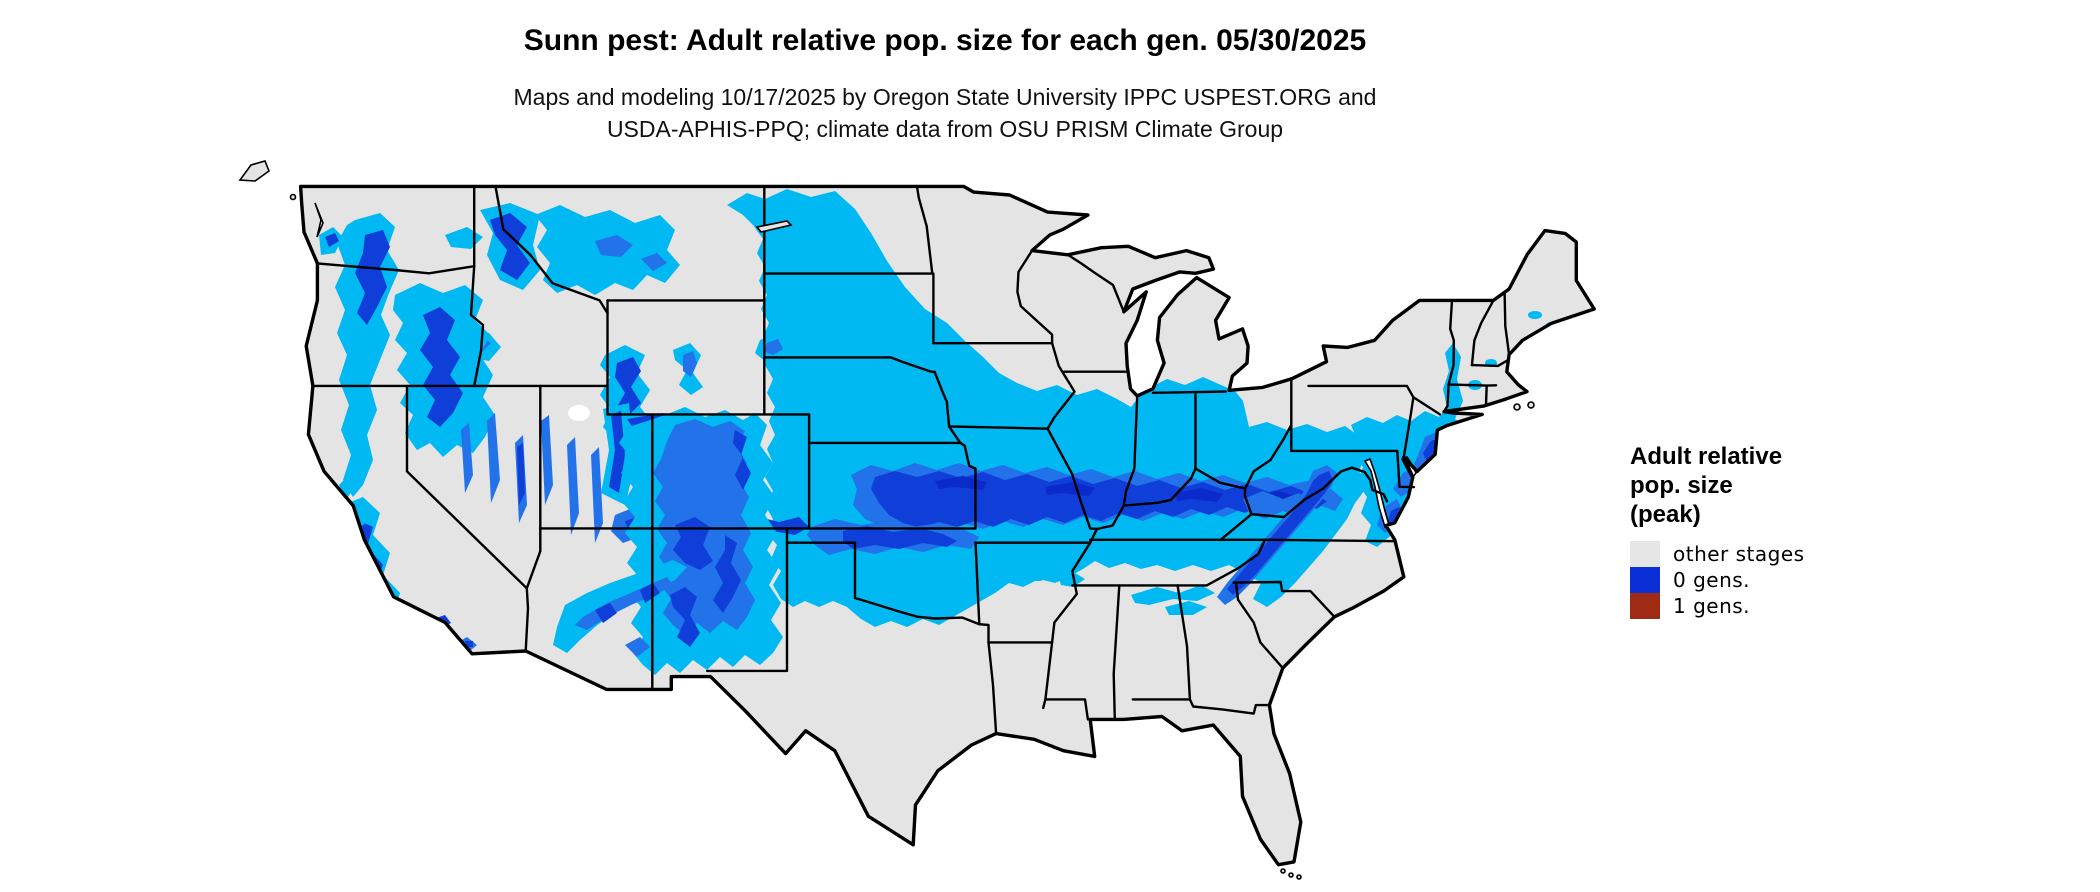  What do you see at coordinates (1665, 514) in the screenshot?
I see `legend-title-line-3: (peak)` at bounding box center [1665, 514].